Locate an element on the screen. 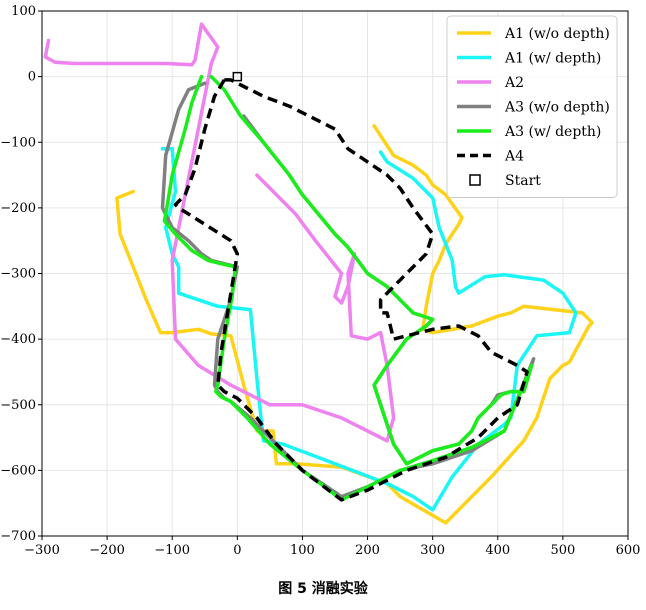  x-tick-label: −100 is located at coordinates (172, 550).